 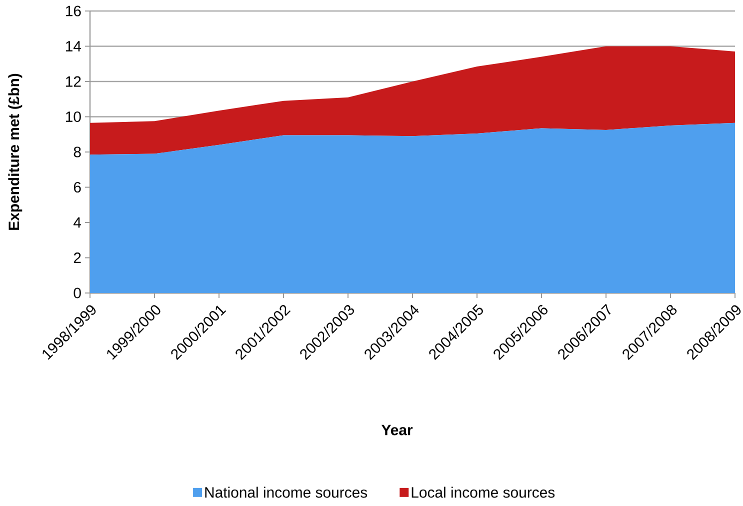 I want to click on y-tick-label: 0, so click(x=77, y=293).